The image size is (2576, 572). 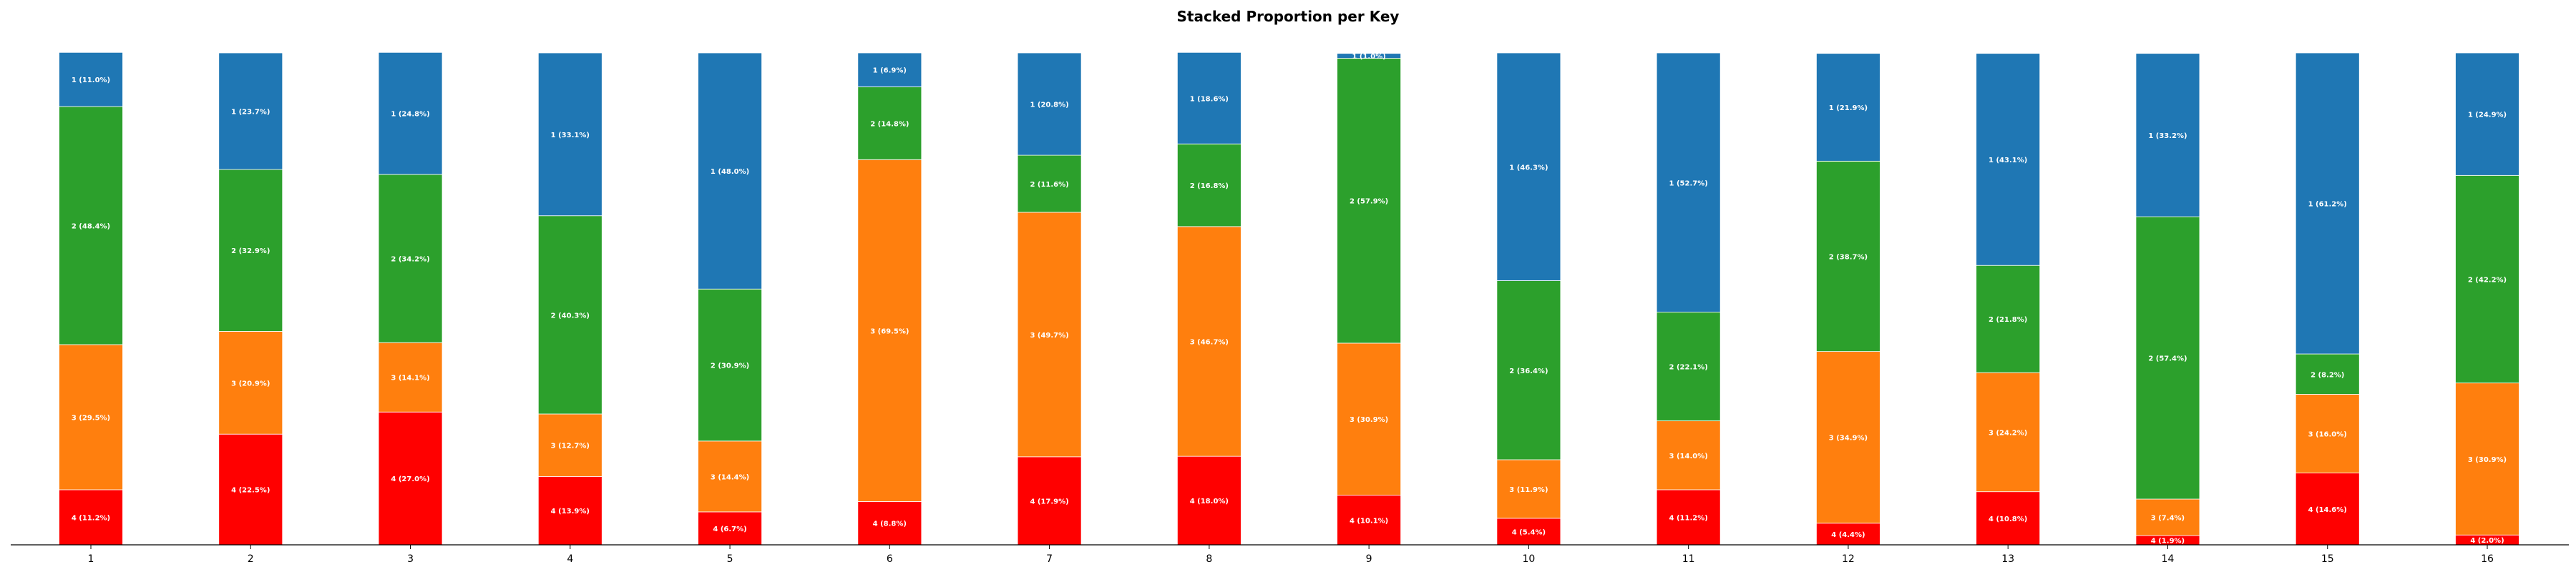 I want to click on segment-label-15-2: 2 (8.2%), so click(x=2327, y=375).